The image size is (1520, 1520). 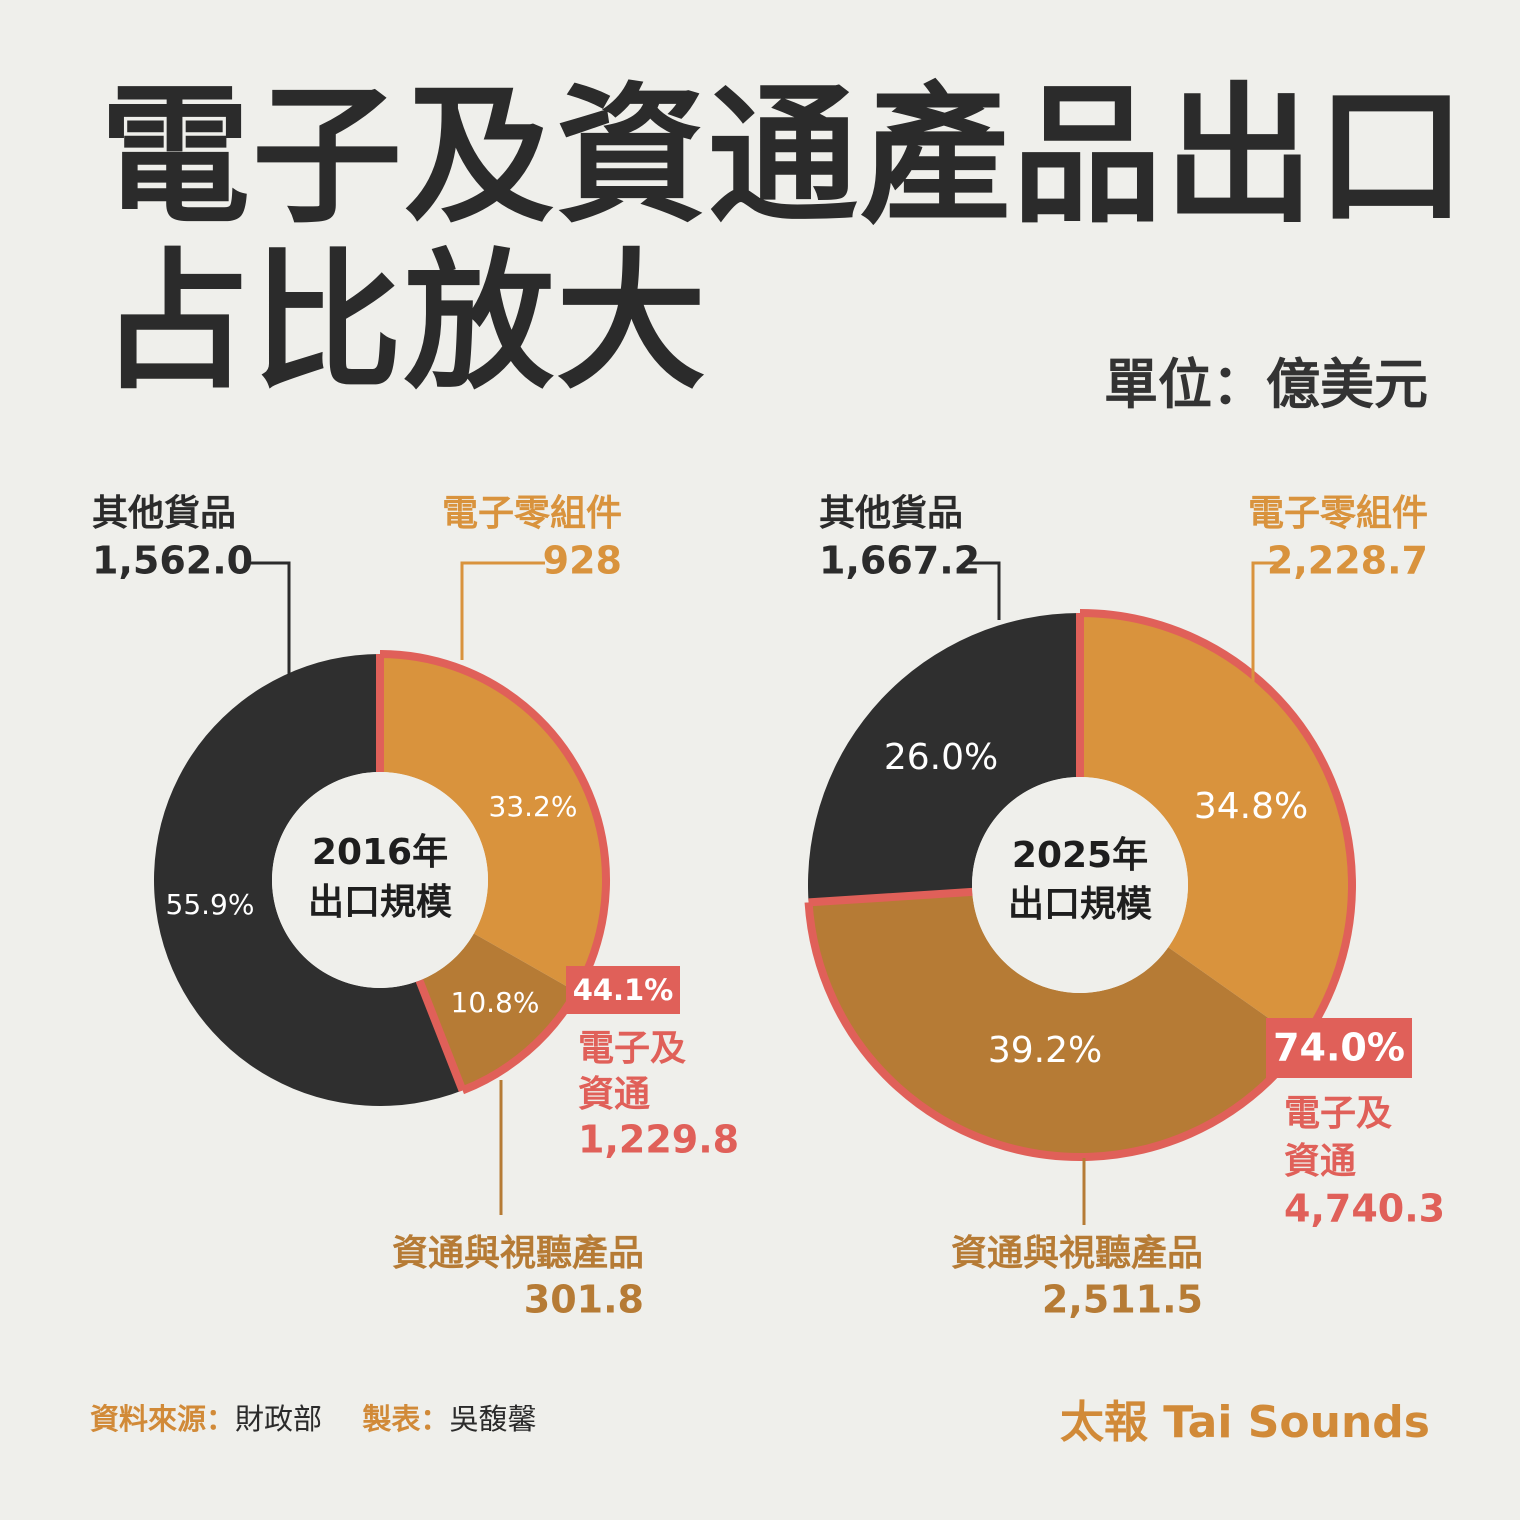 What do you see at coordinates (1080, 855) in the screenshot?
I see `center-label-year: 2025年` at bounding box center [1080, 855].